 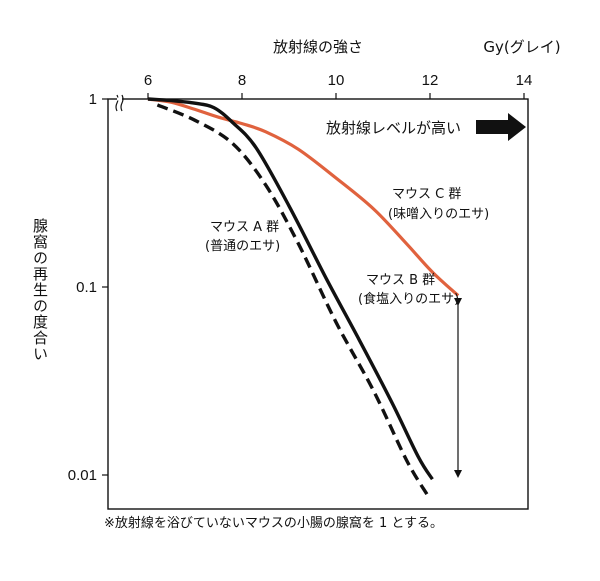 I want to click on x-tick-label: 14, so click(x=524, y=80).